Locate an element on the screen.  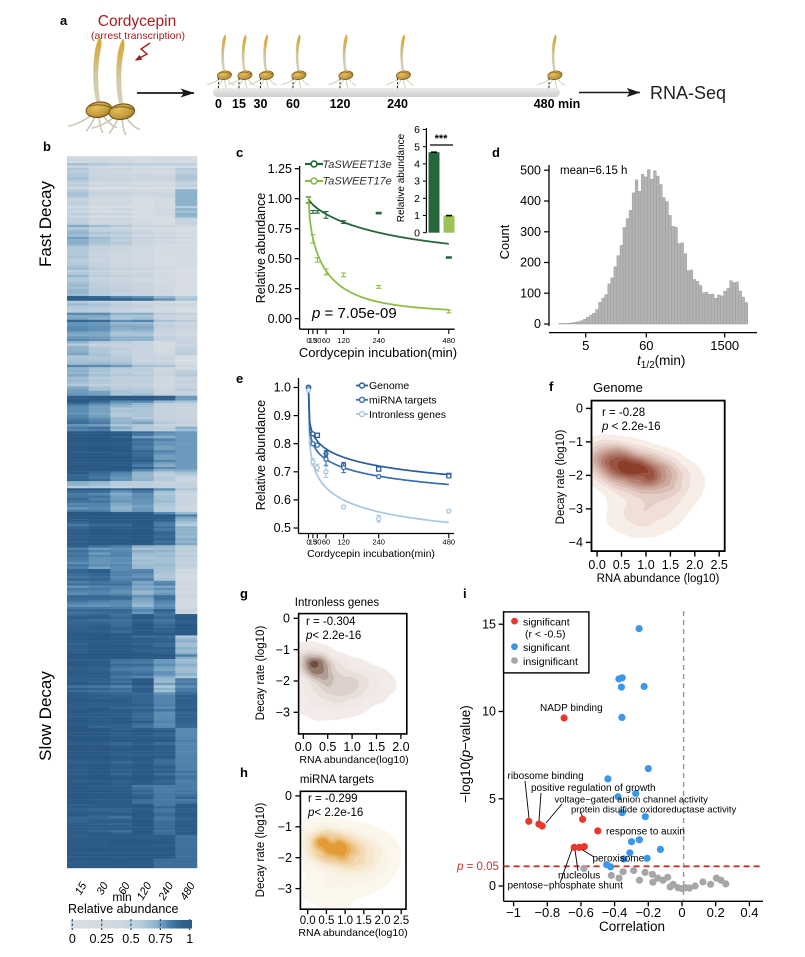
svg-text: Slow Decay is located at coordinates (45, 716).